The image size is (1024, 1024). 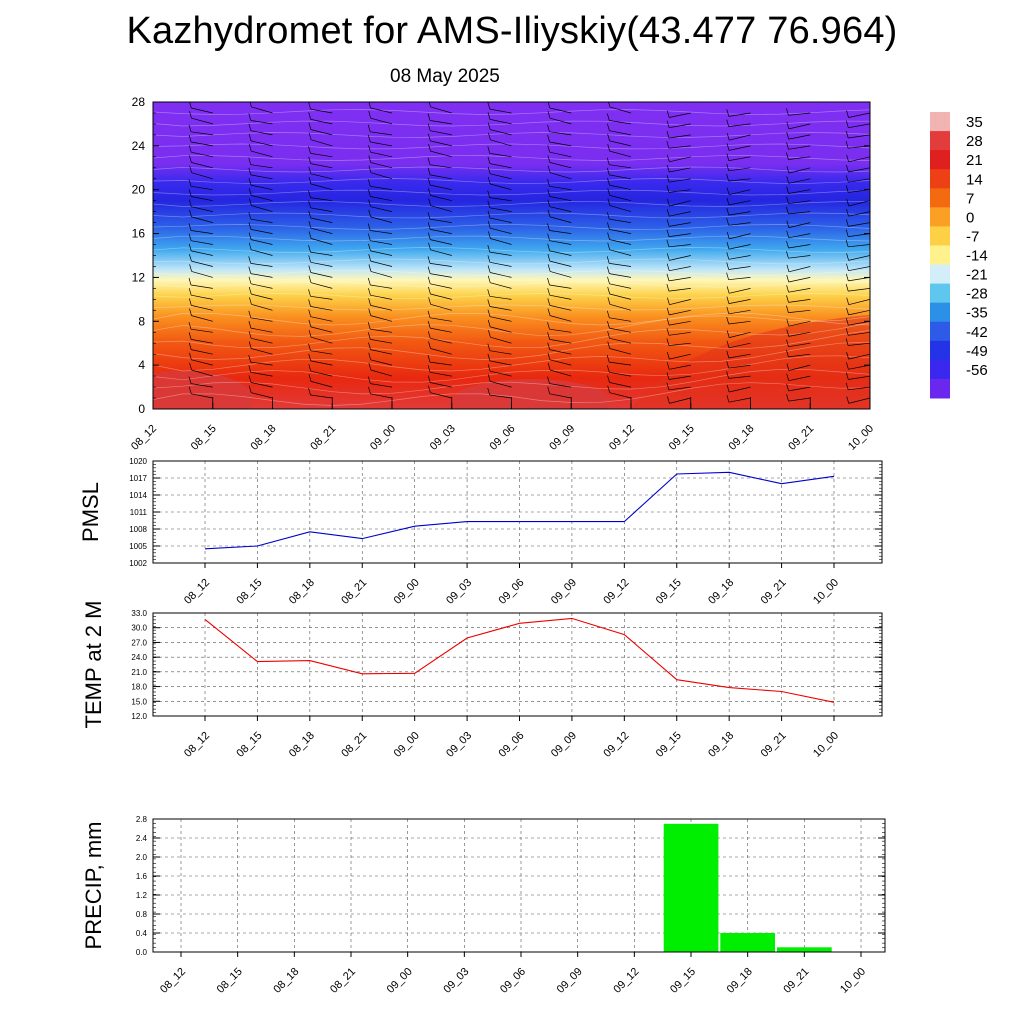 I want to click on y-tick-label: 24.0, so click(x=139, y=657).